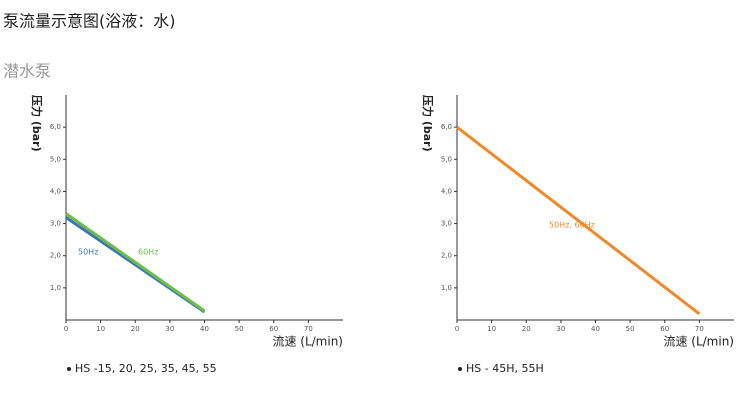  I want to click on series-label: 50Hz, so click(88, 252).